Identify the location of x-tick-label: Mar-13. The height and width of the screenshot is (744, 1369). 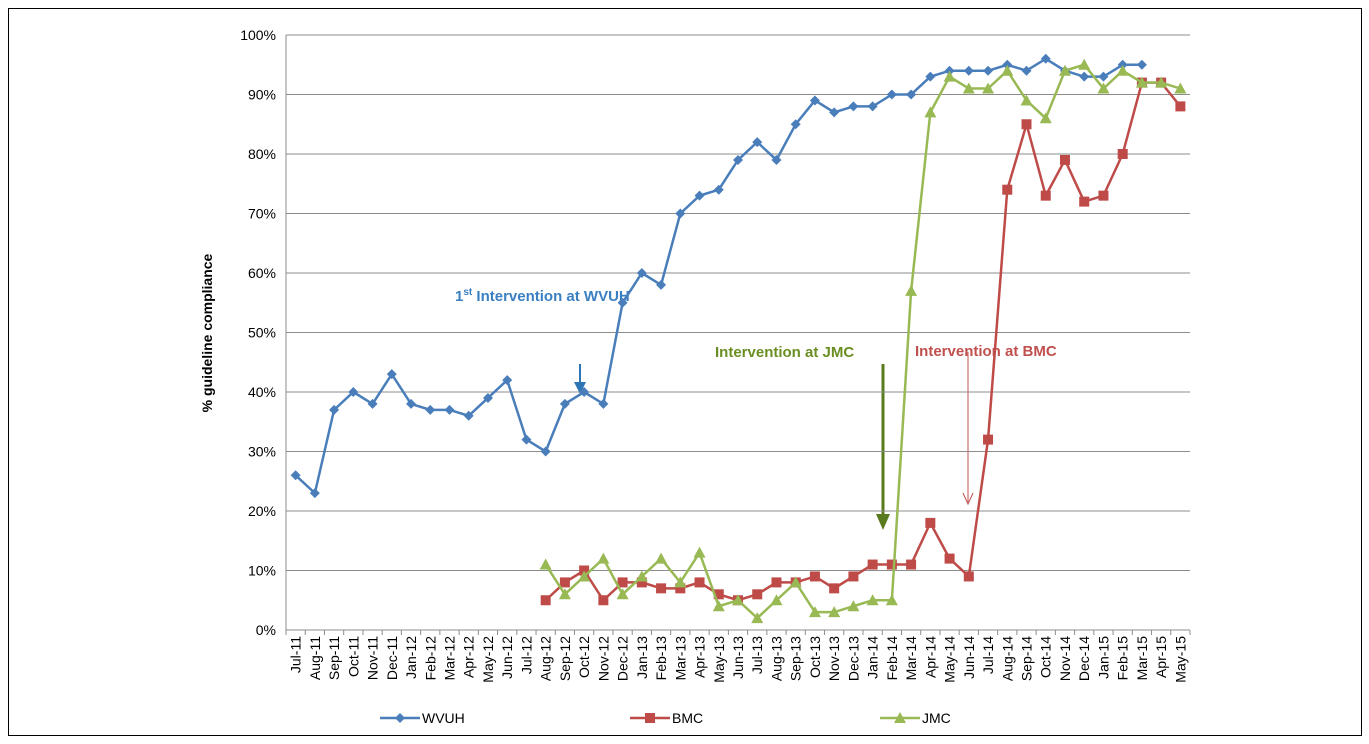
(680, 658).